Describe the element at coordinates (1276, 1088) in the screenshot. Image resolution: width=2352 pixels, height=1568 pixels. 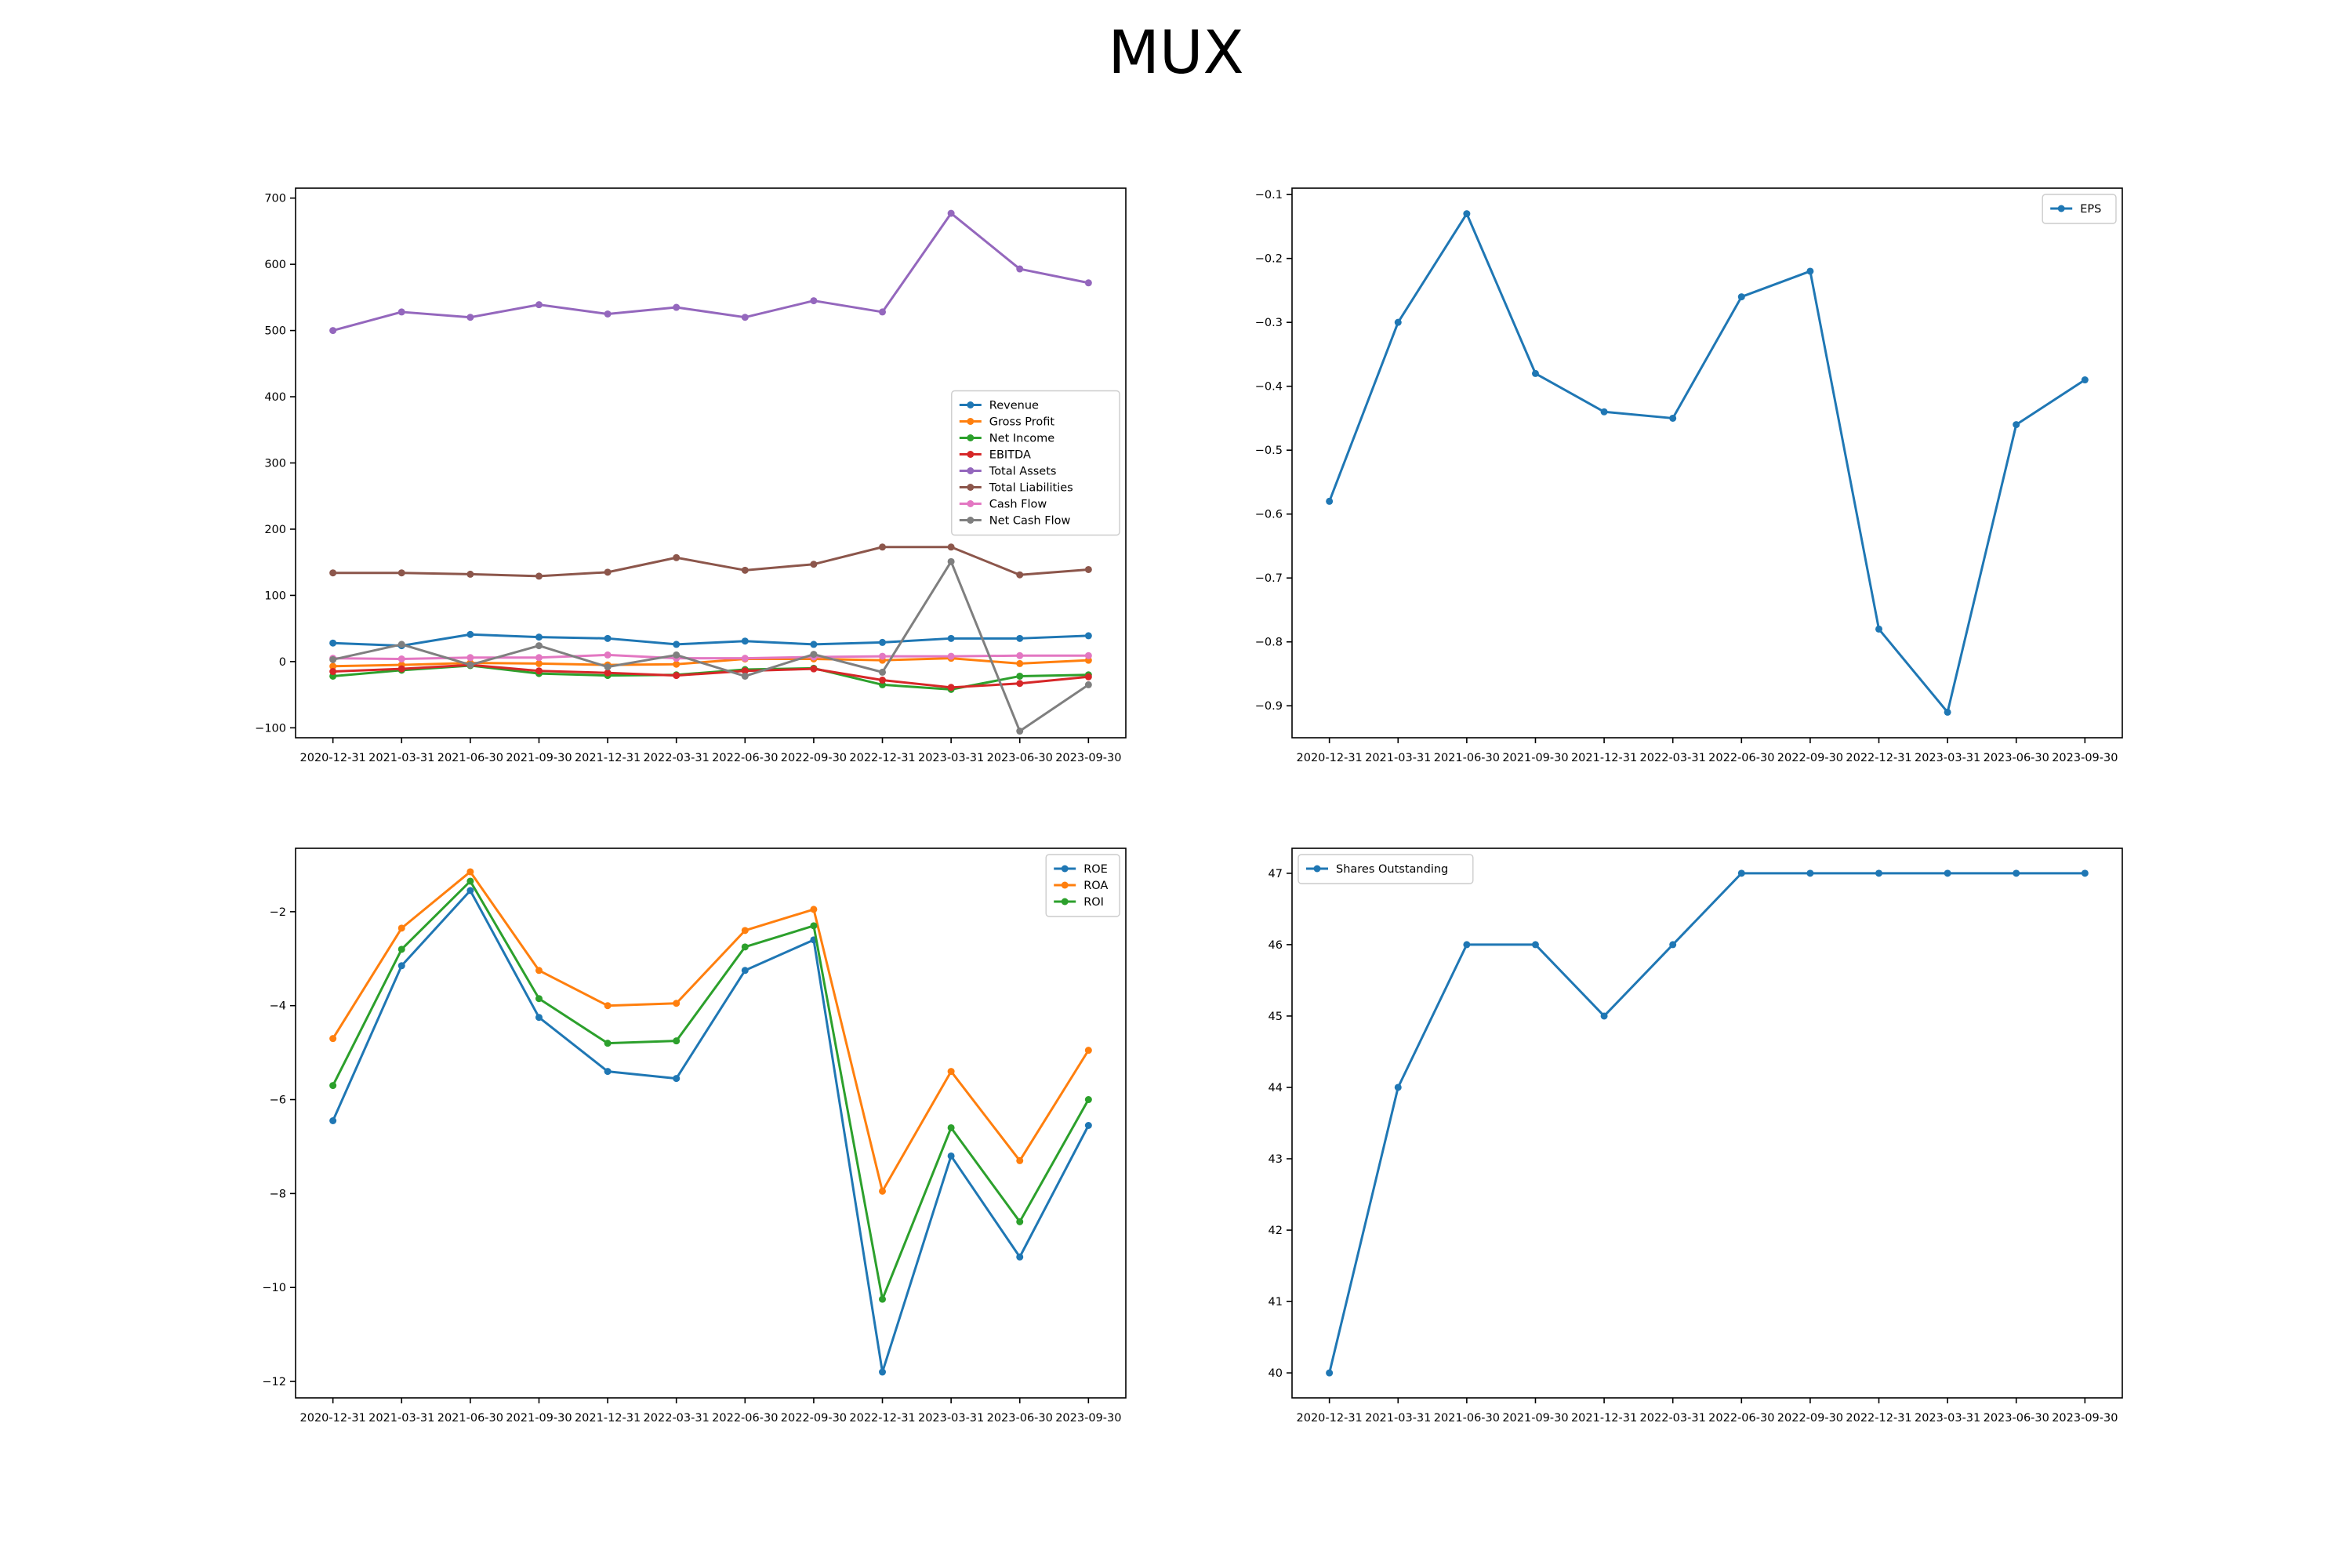
I see `y-tick-label: 44` at that location.